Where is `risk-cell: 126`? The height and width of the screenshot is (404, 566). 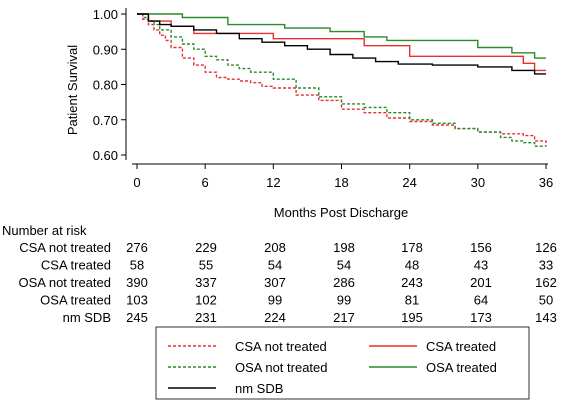 risk-cell: 126 is located at coordinates (546, 247).